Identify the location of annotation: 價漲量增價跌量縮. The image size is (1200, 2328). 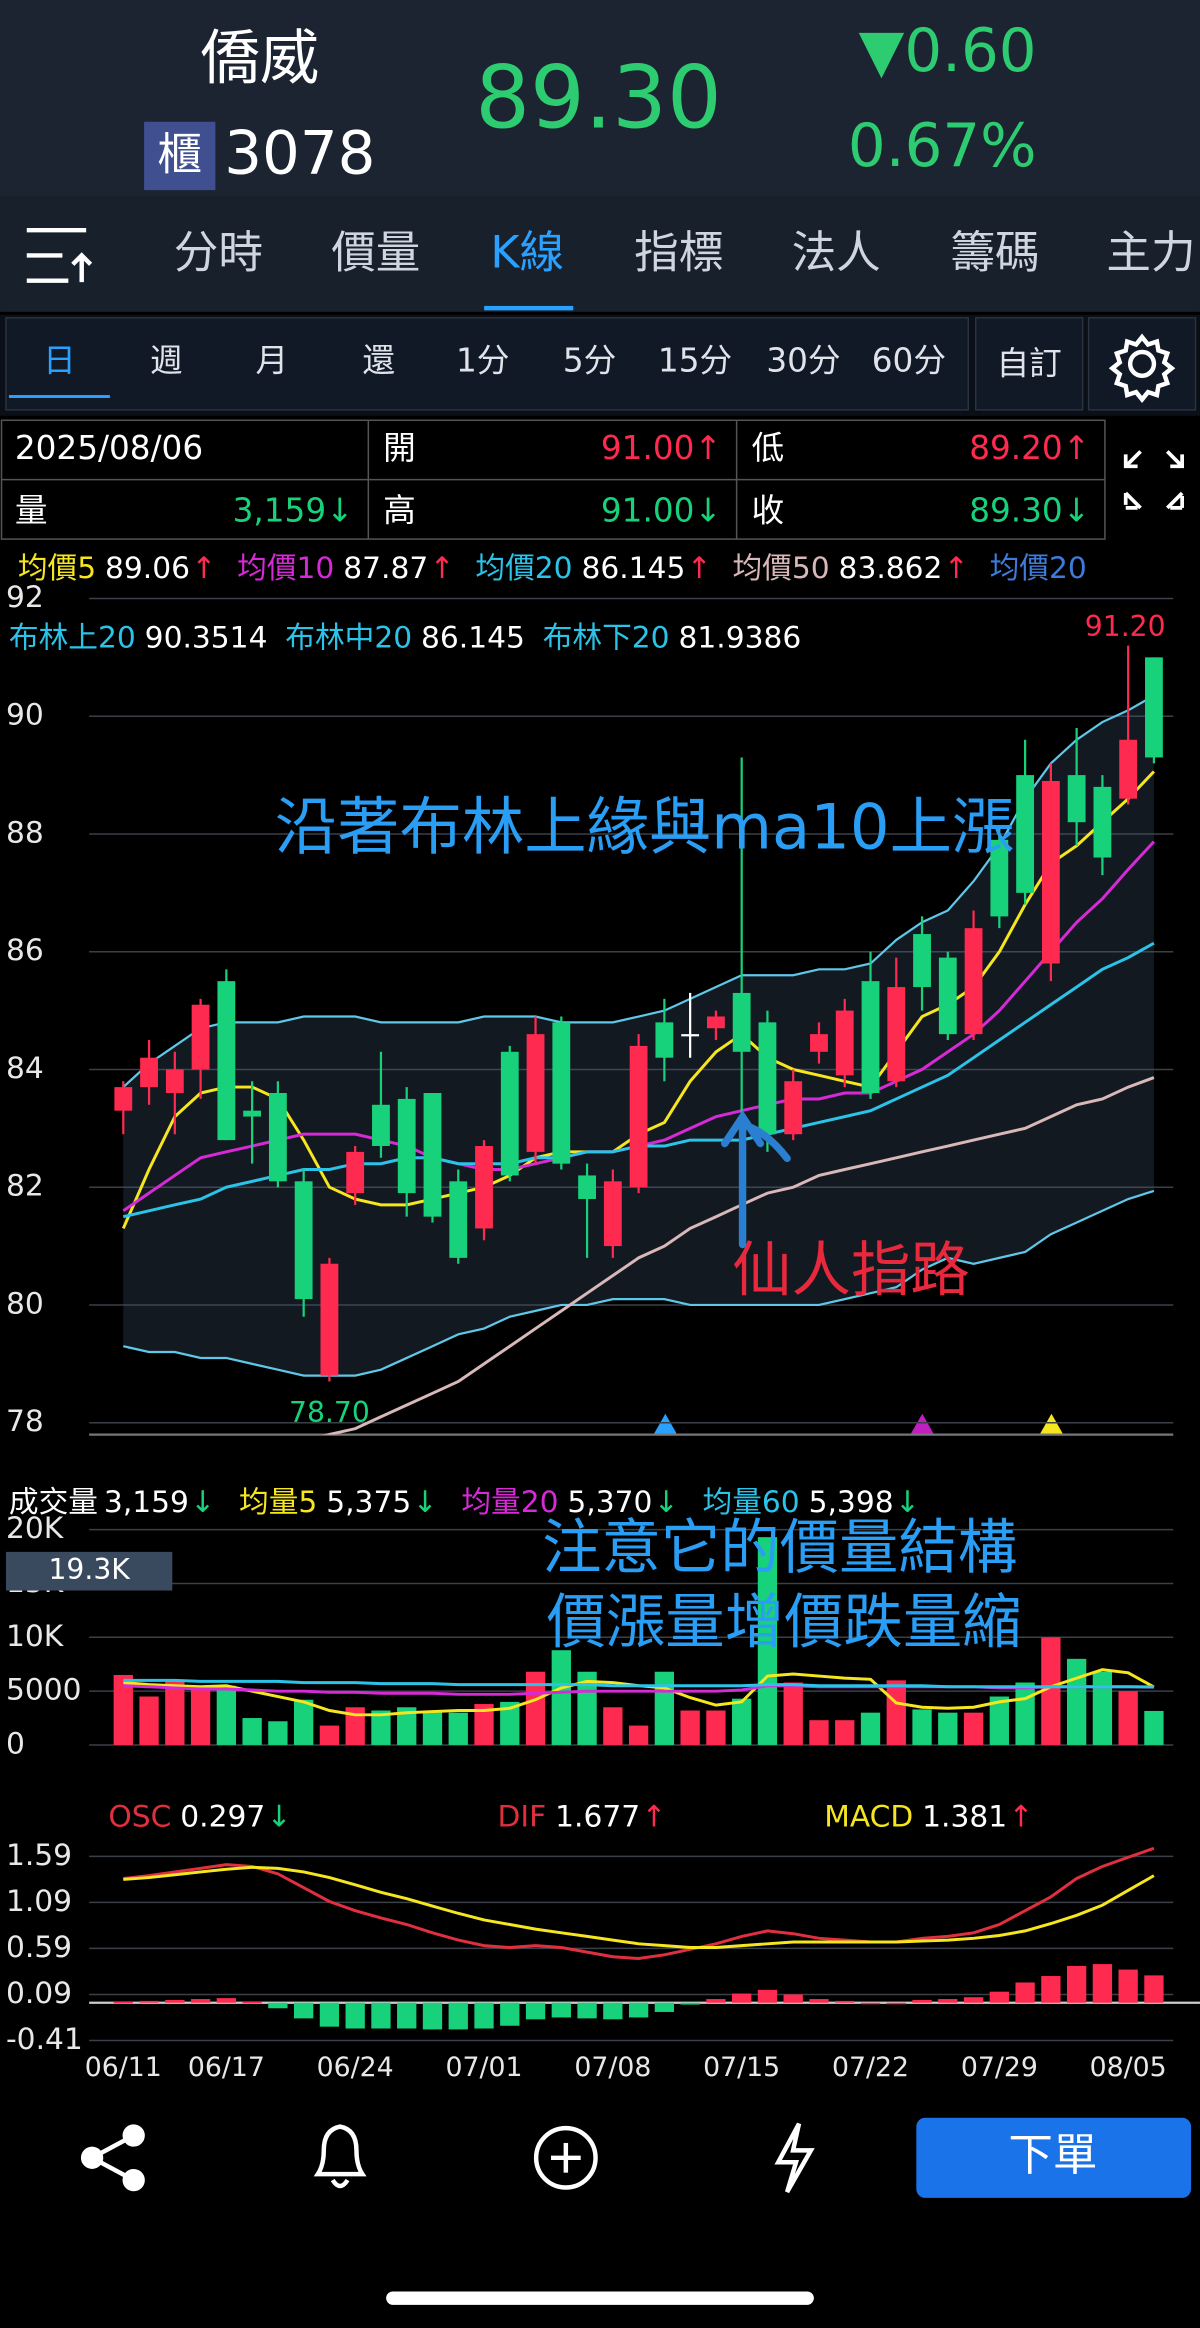
(784, 1622).